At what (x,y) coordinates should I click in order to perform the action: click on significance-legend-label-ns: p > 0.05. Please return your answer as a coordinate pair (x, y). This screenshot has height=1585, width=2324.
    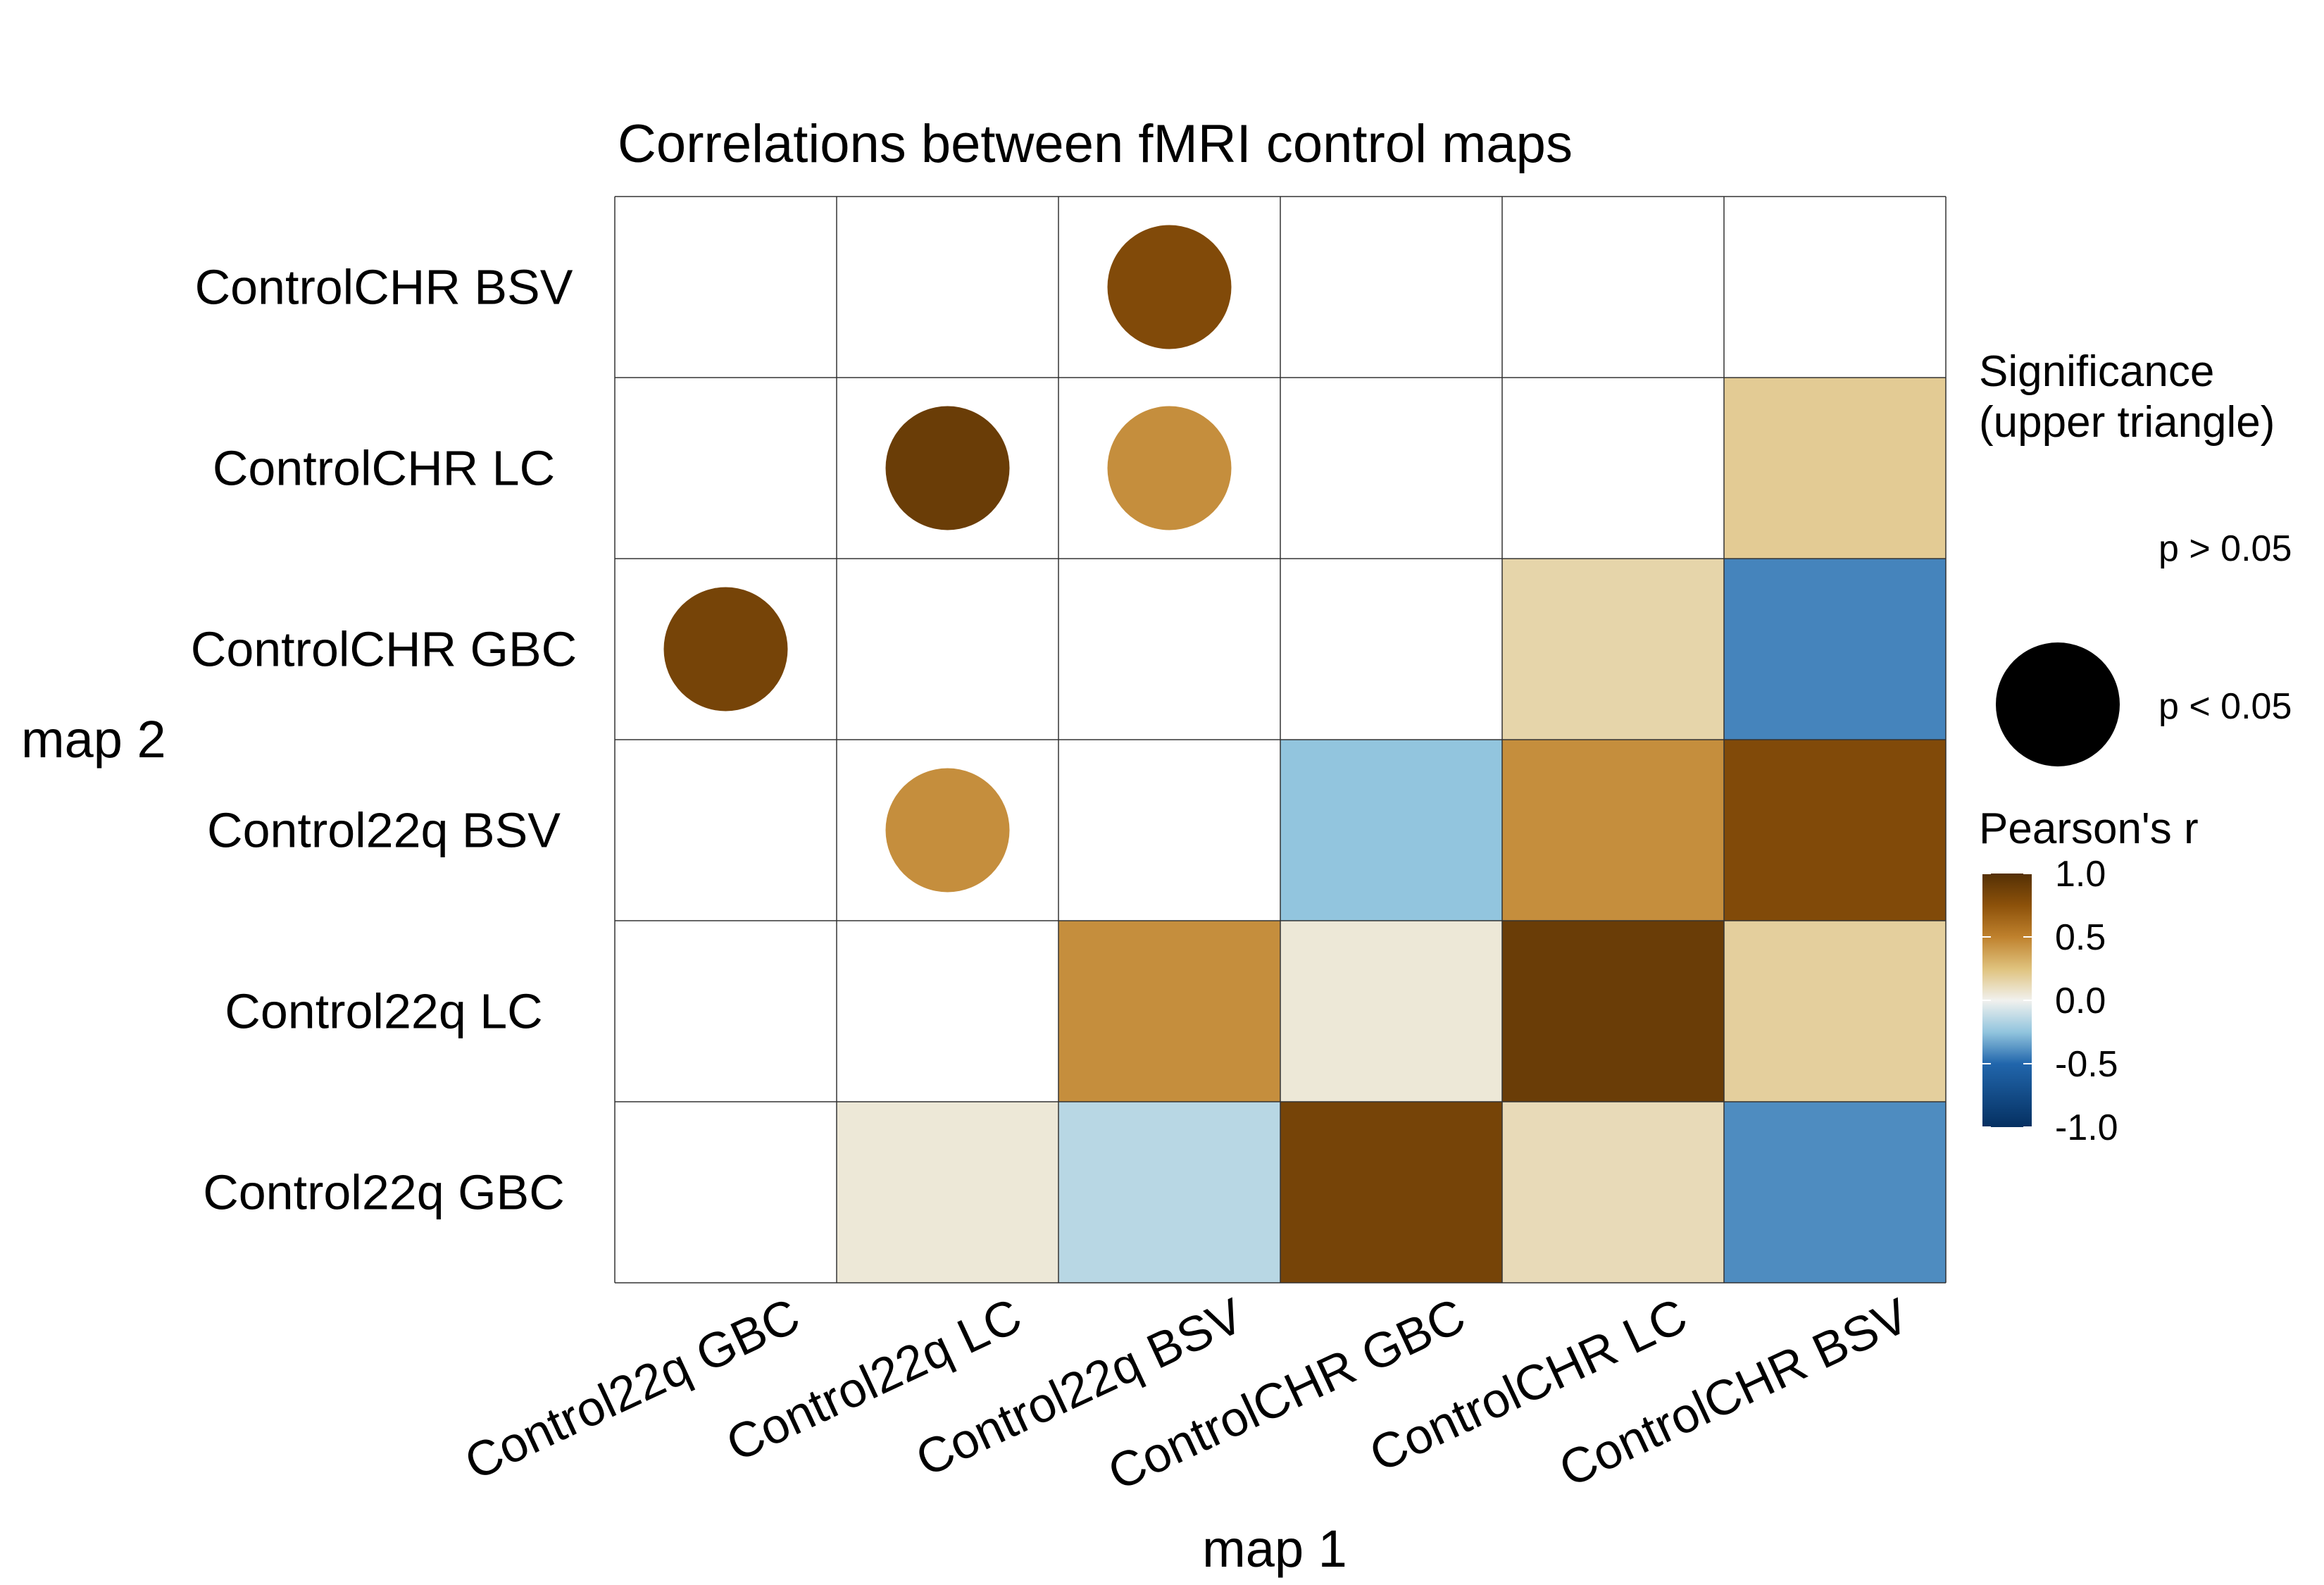
    Looking at the image, I should click on (2225, 548).